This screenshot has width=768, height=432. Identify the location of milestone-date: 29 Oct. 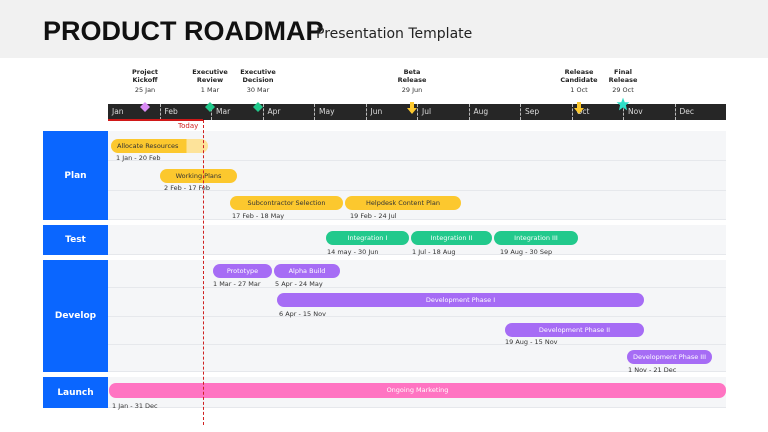
(623, 90).